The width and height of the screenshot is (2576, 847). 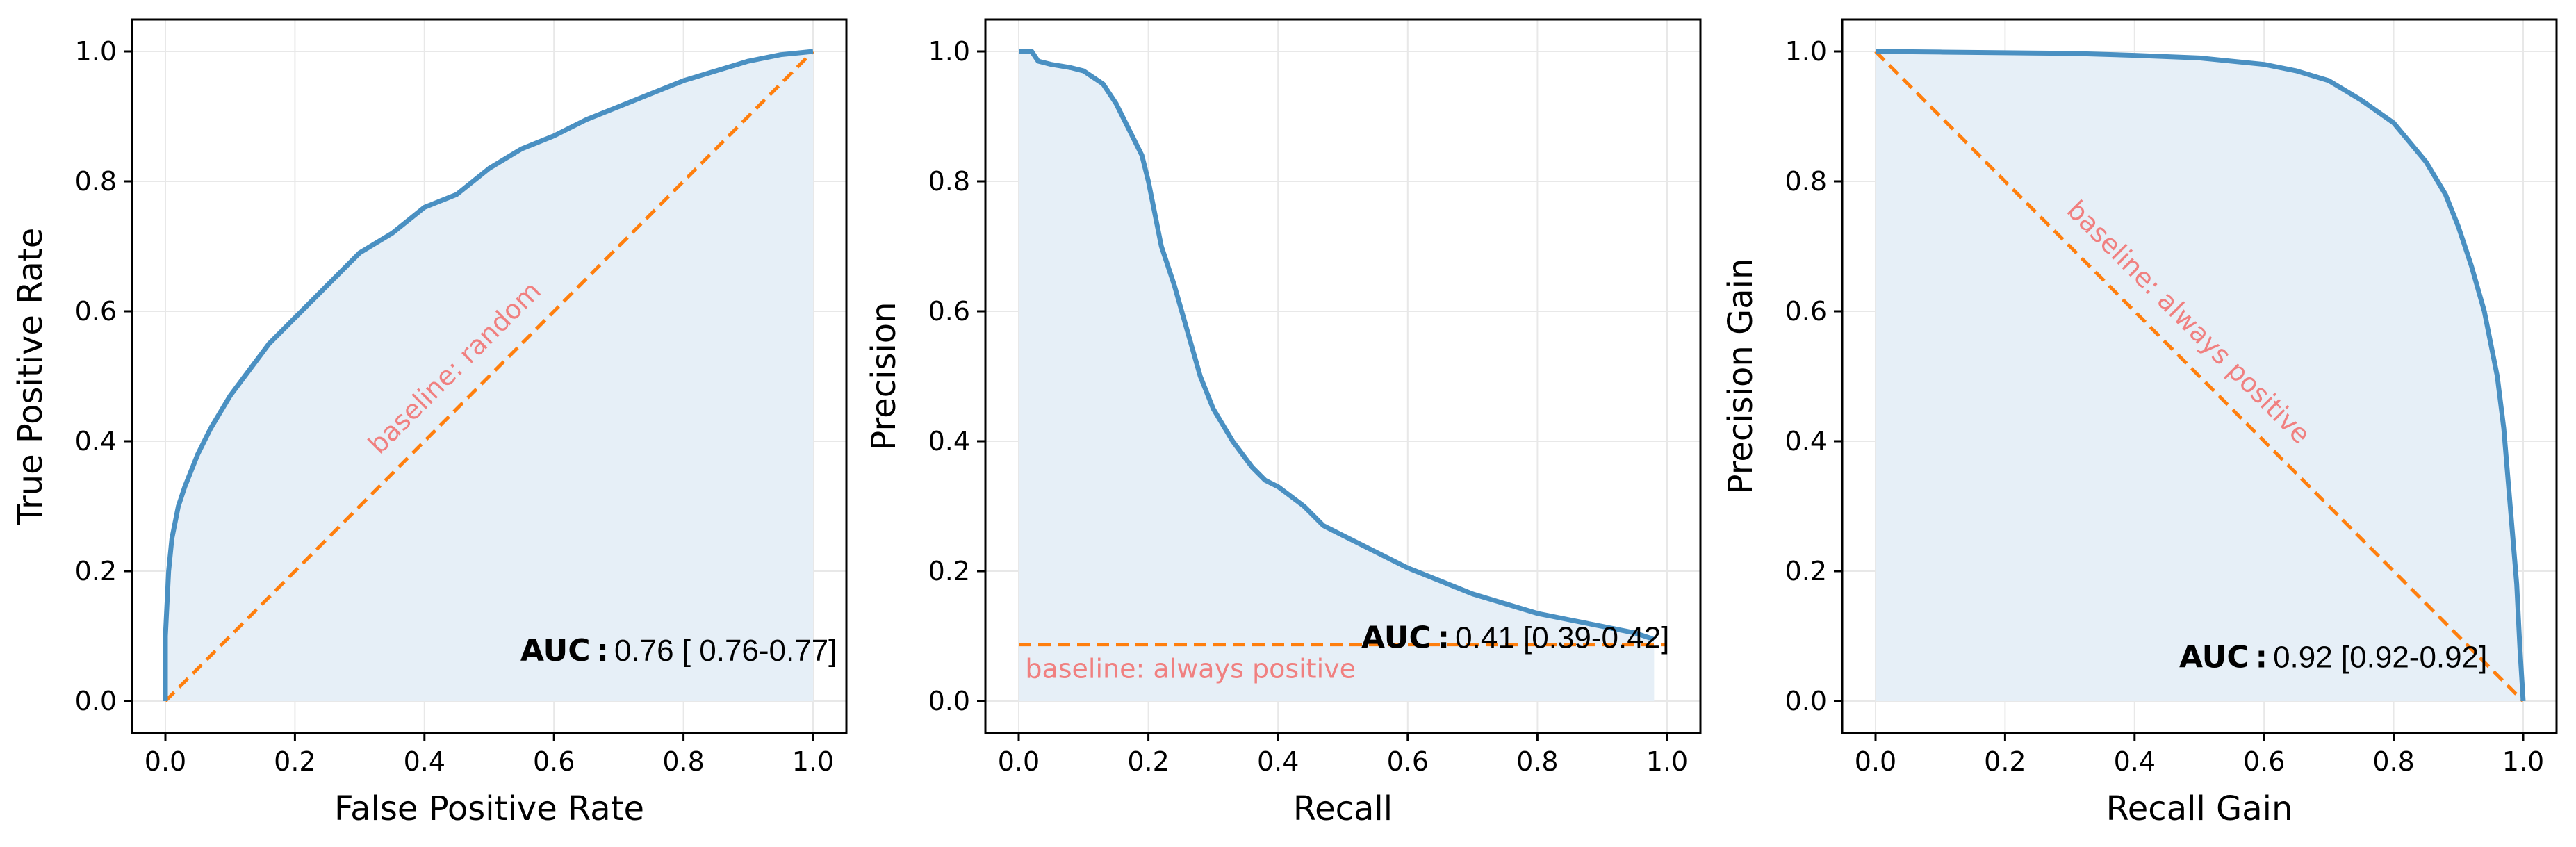 What do you see at coordinates (1740, 376) in the screenshot?
I see `y-axis-label: Precision Gain` at bounding box center [1740, 376].